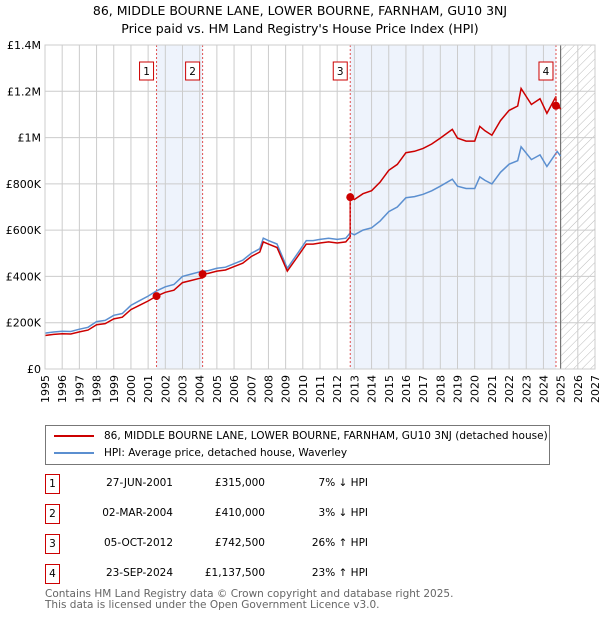 The image size is (600, 620). I want to click on sale-hpi-diff: 7% ↓ HPI, so click(343, 483).